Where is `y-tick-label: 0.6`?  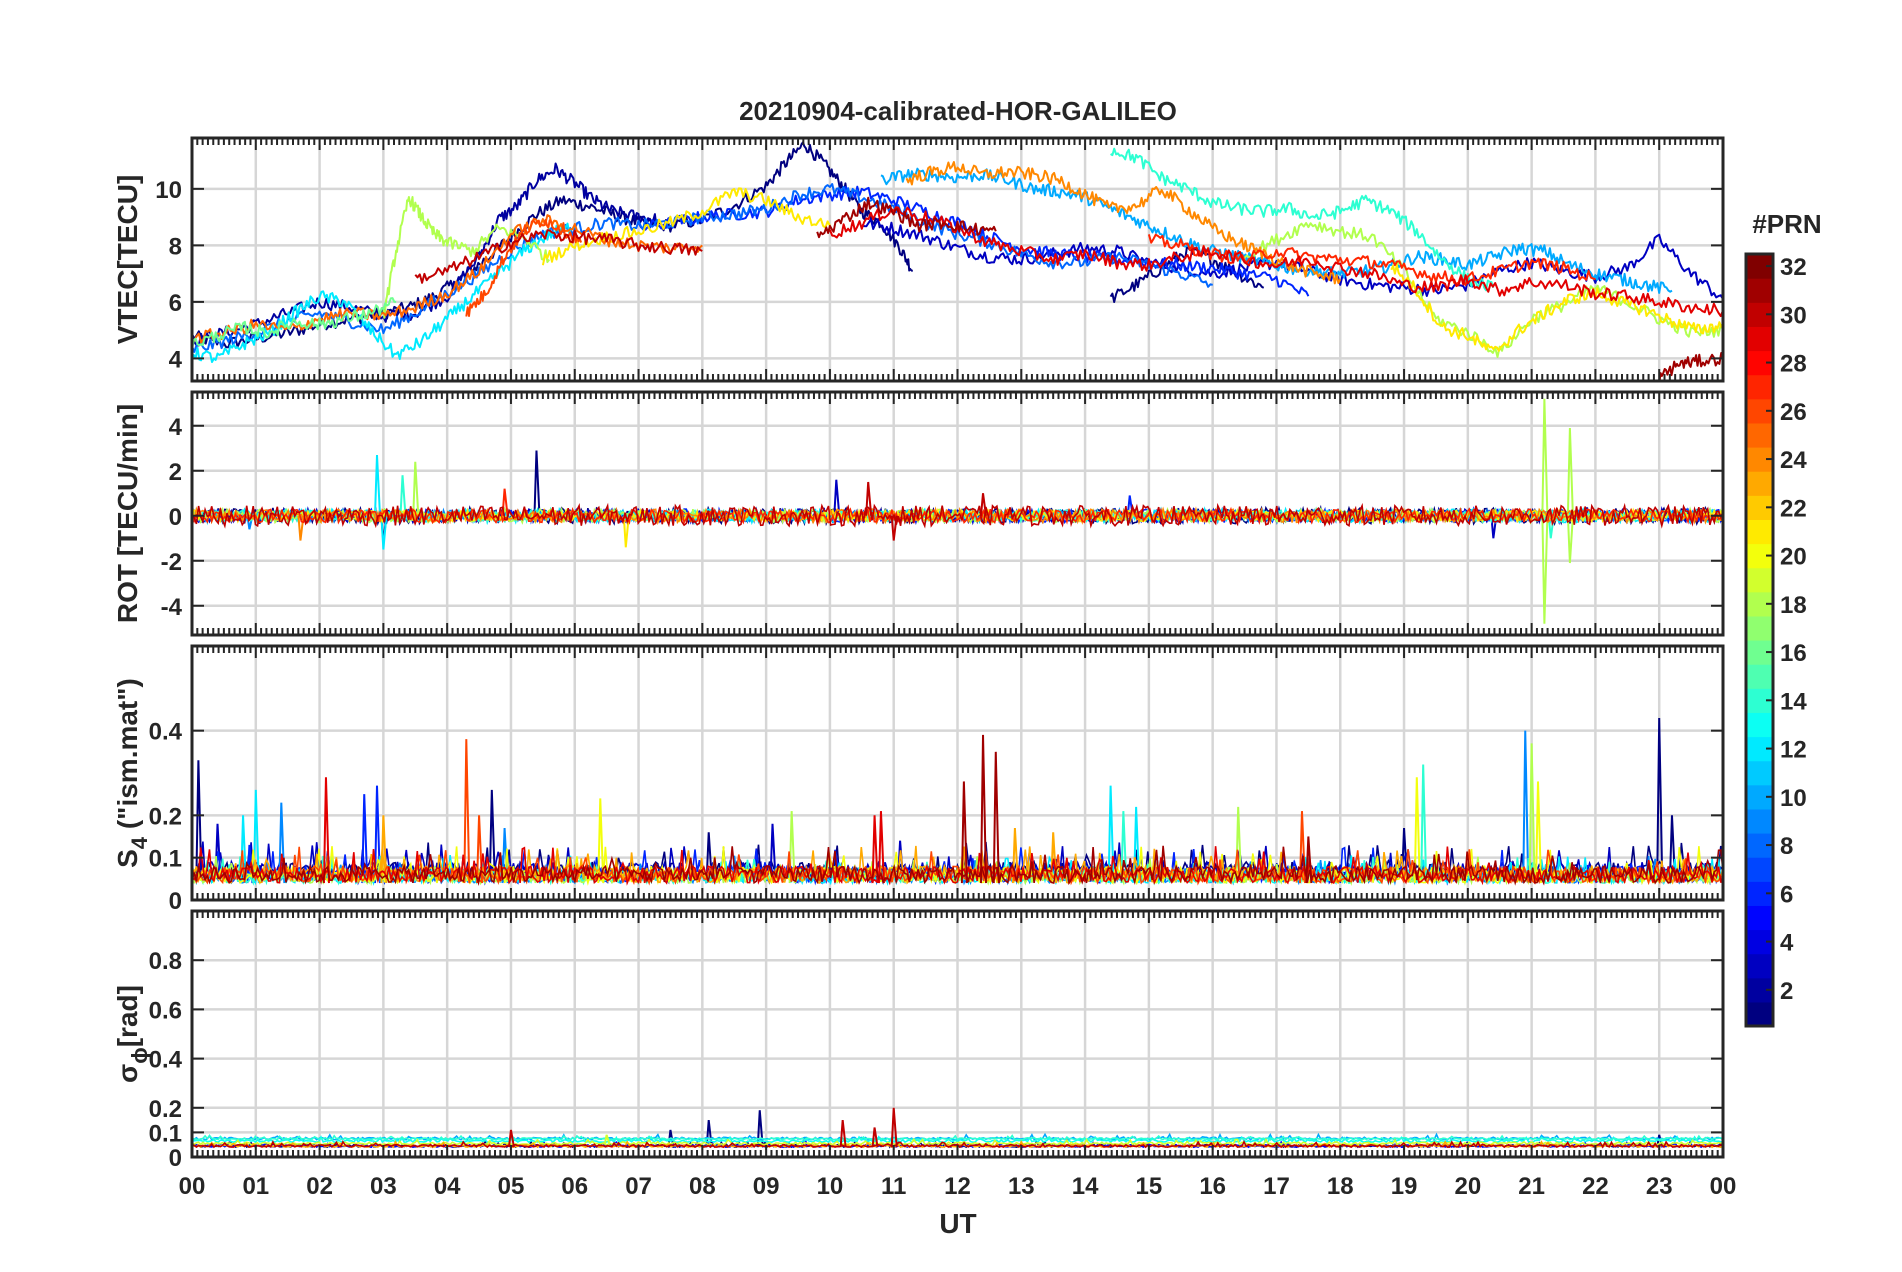
y-tick-label: 0.6 is located at coordinates (165, 1010).